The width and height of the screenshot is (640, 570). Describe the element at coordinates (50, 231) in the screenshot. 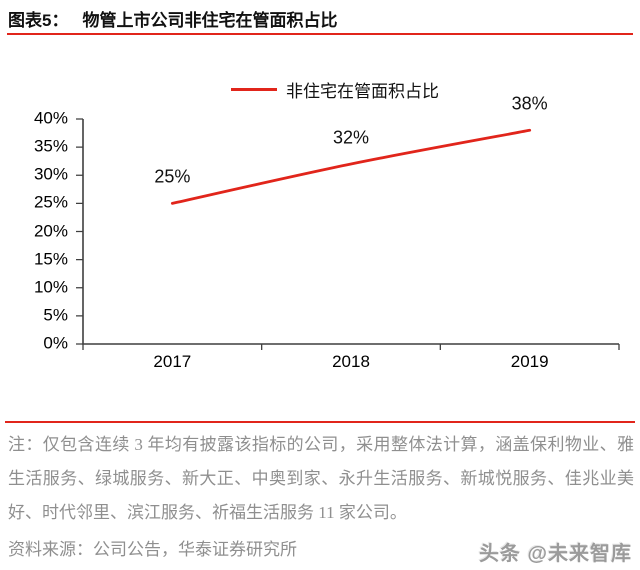

I see `y-axis-tick-label: 20%` at that location.